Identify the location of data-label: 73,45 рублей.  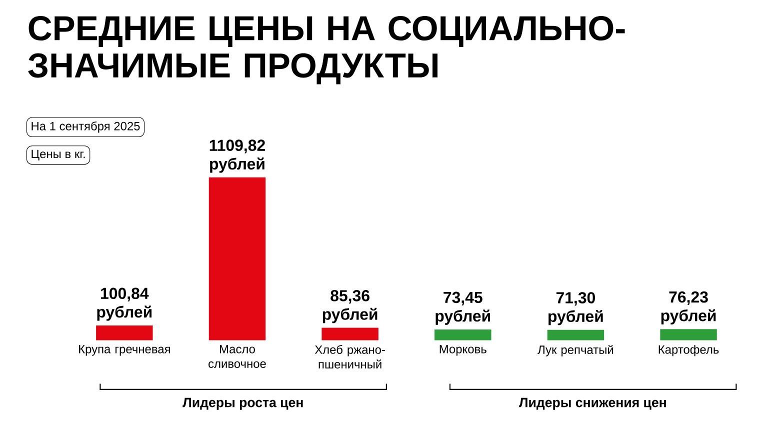
(463, 308).